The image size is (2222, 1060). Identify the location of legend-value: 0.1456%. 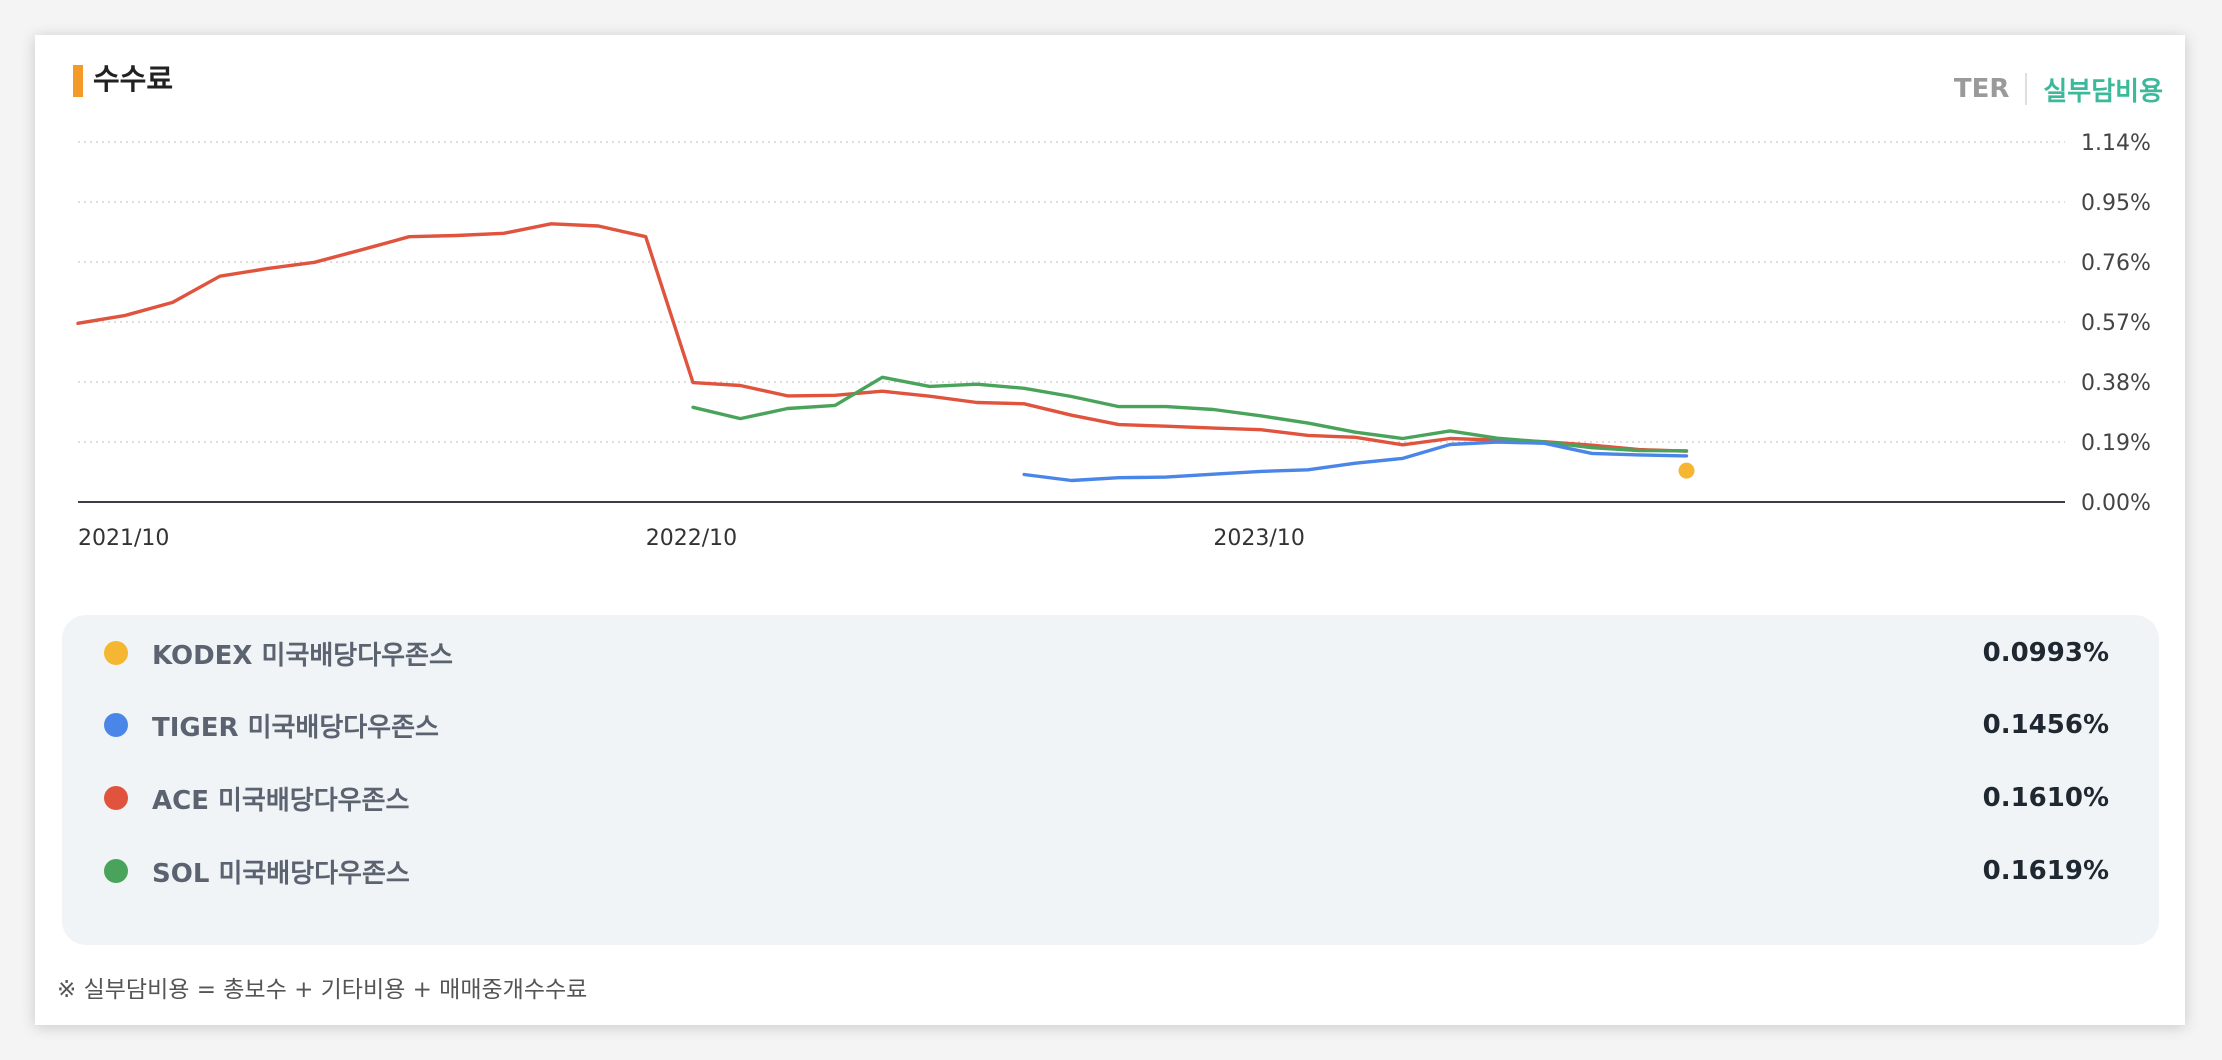
(2046, 725).